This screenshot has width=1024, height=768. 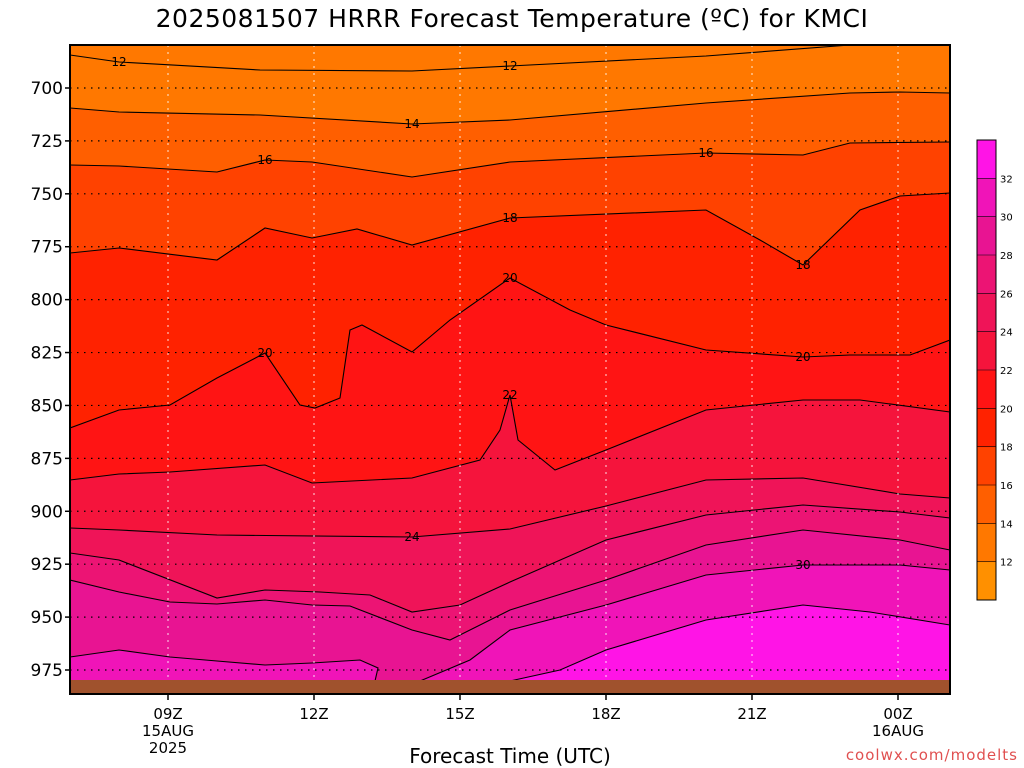 I want to click on x-tick-sublabel: 16AUG, so click(x=898, y=731).